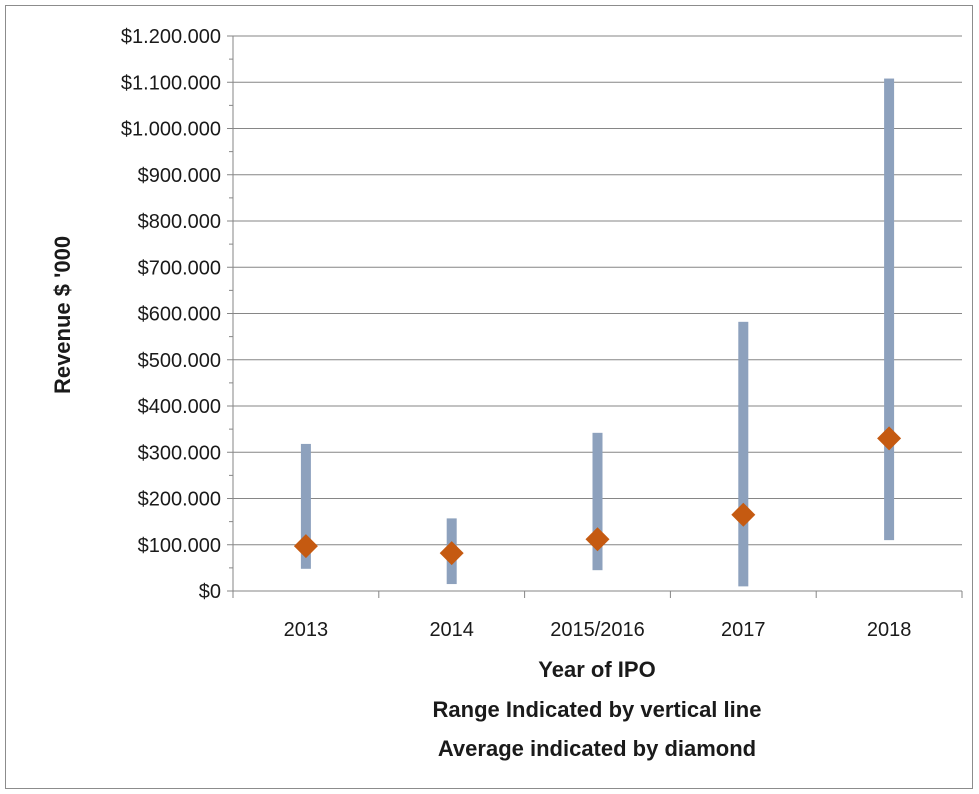  I want to click on x-axis-title: Year of IPO, so click(596, 669).